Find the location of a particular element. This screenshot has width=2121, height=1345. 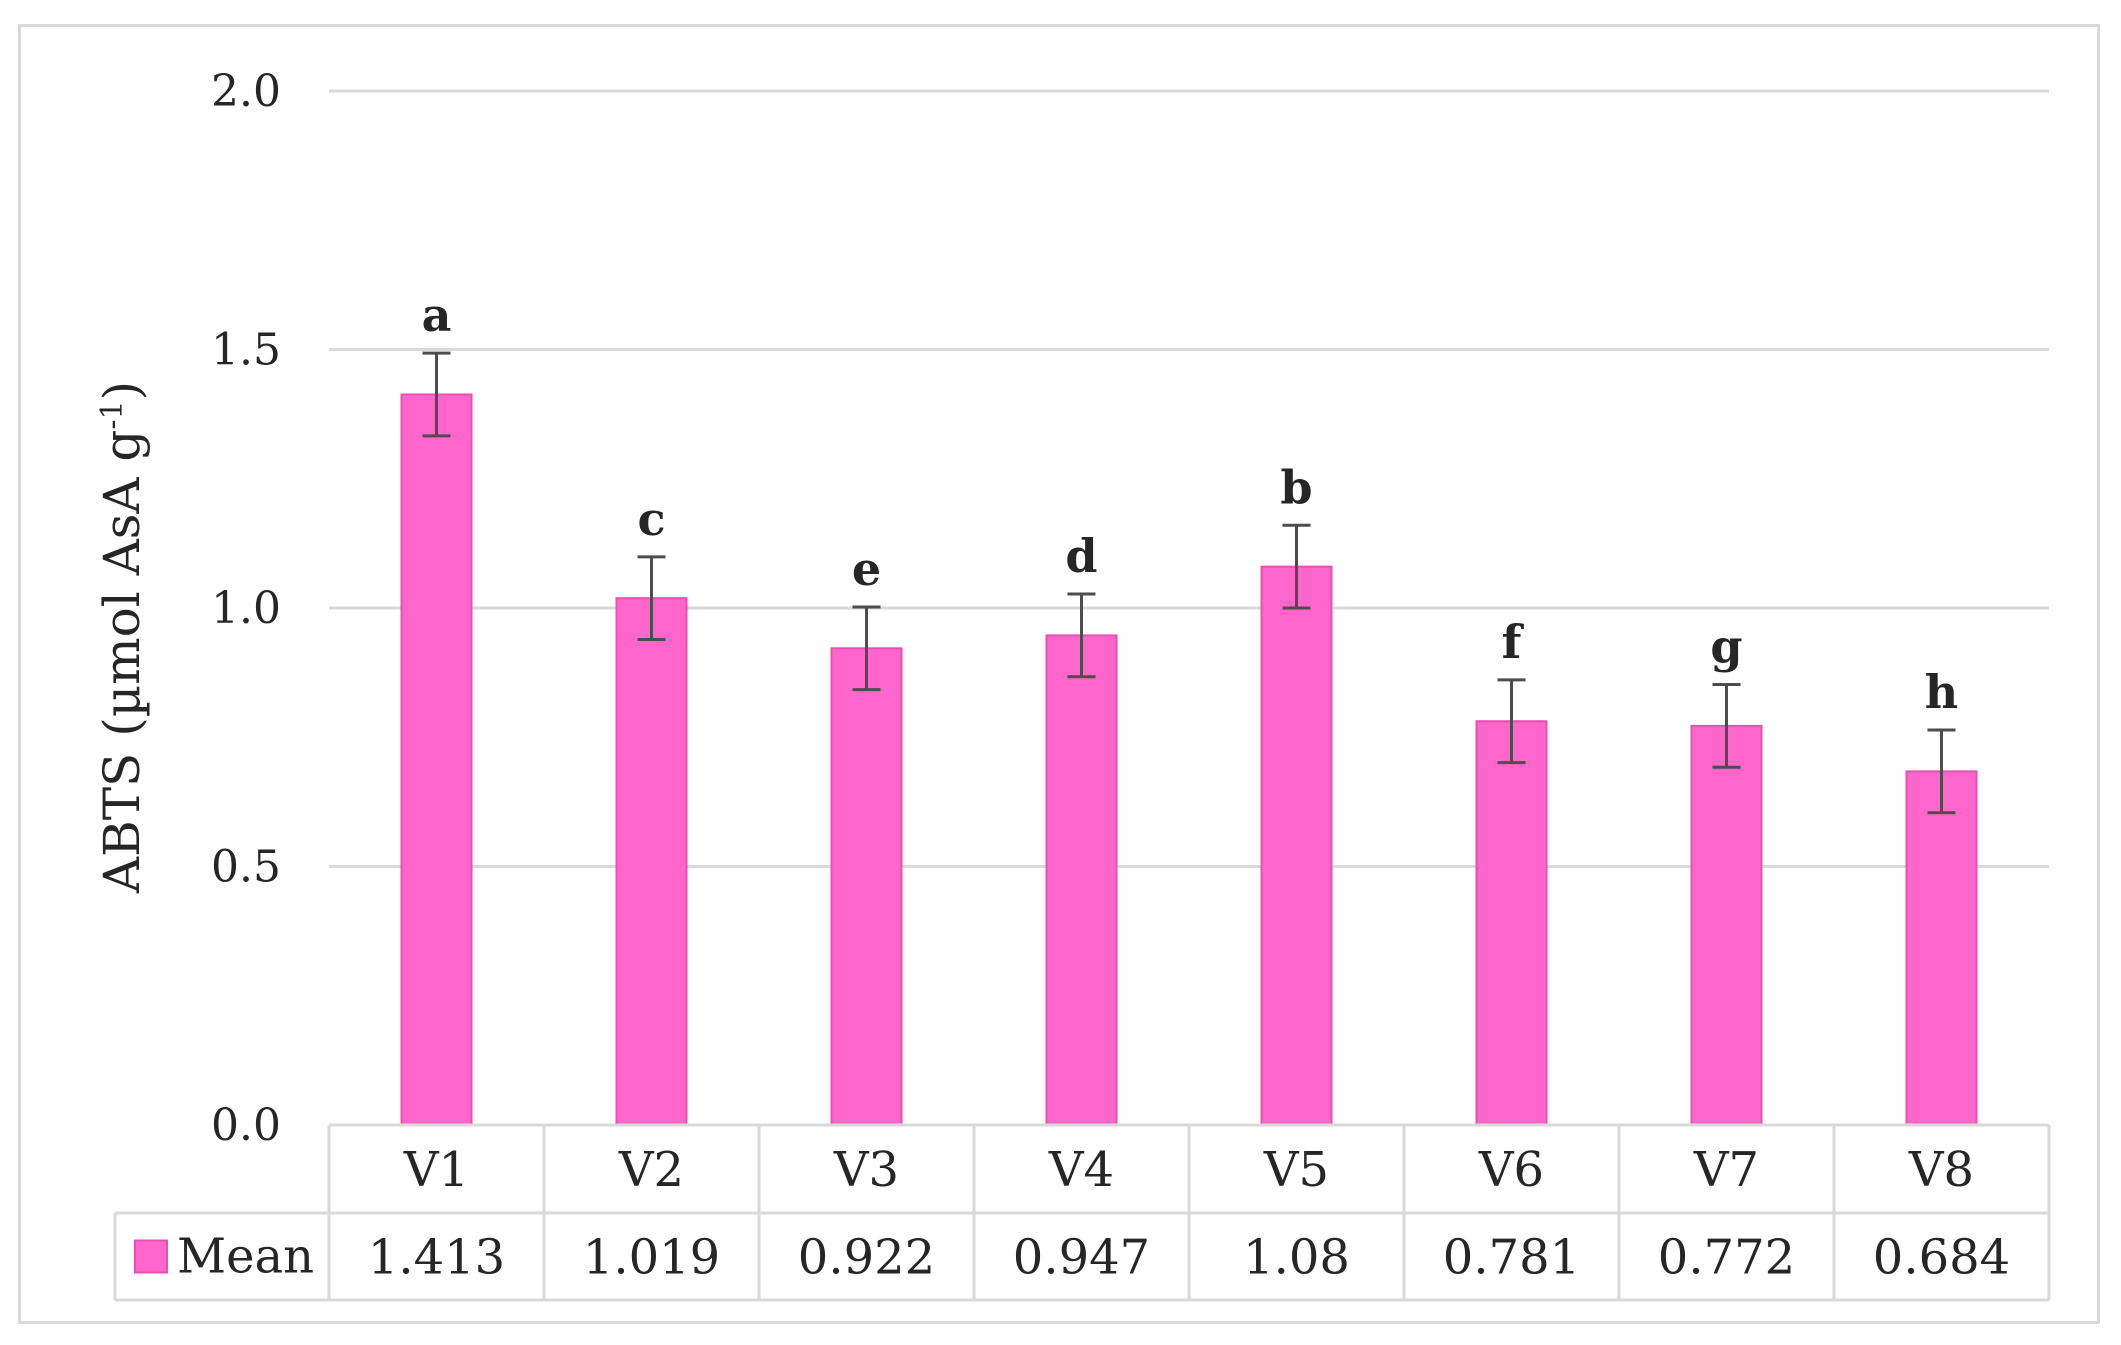

table-cell-value: 0.684 is located at coordinates (1941, 1258).